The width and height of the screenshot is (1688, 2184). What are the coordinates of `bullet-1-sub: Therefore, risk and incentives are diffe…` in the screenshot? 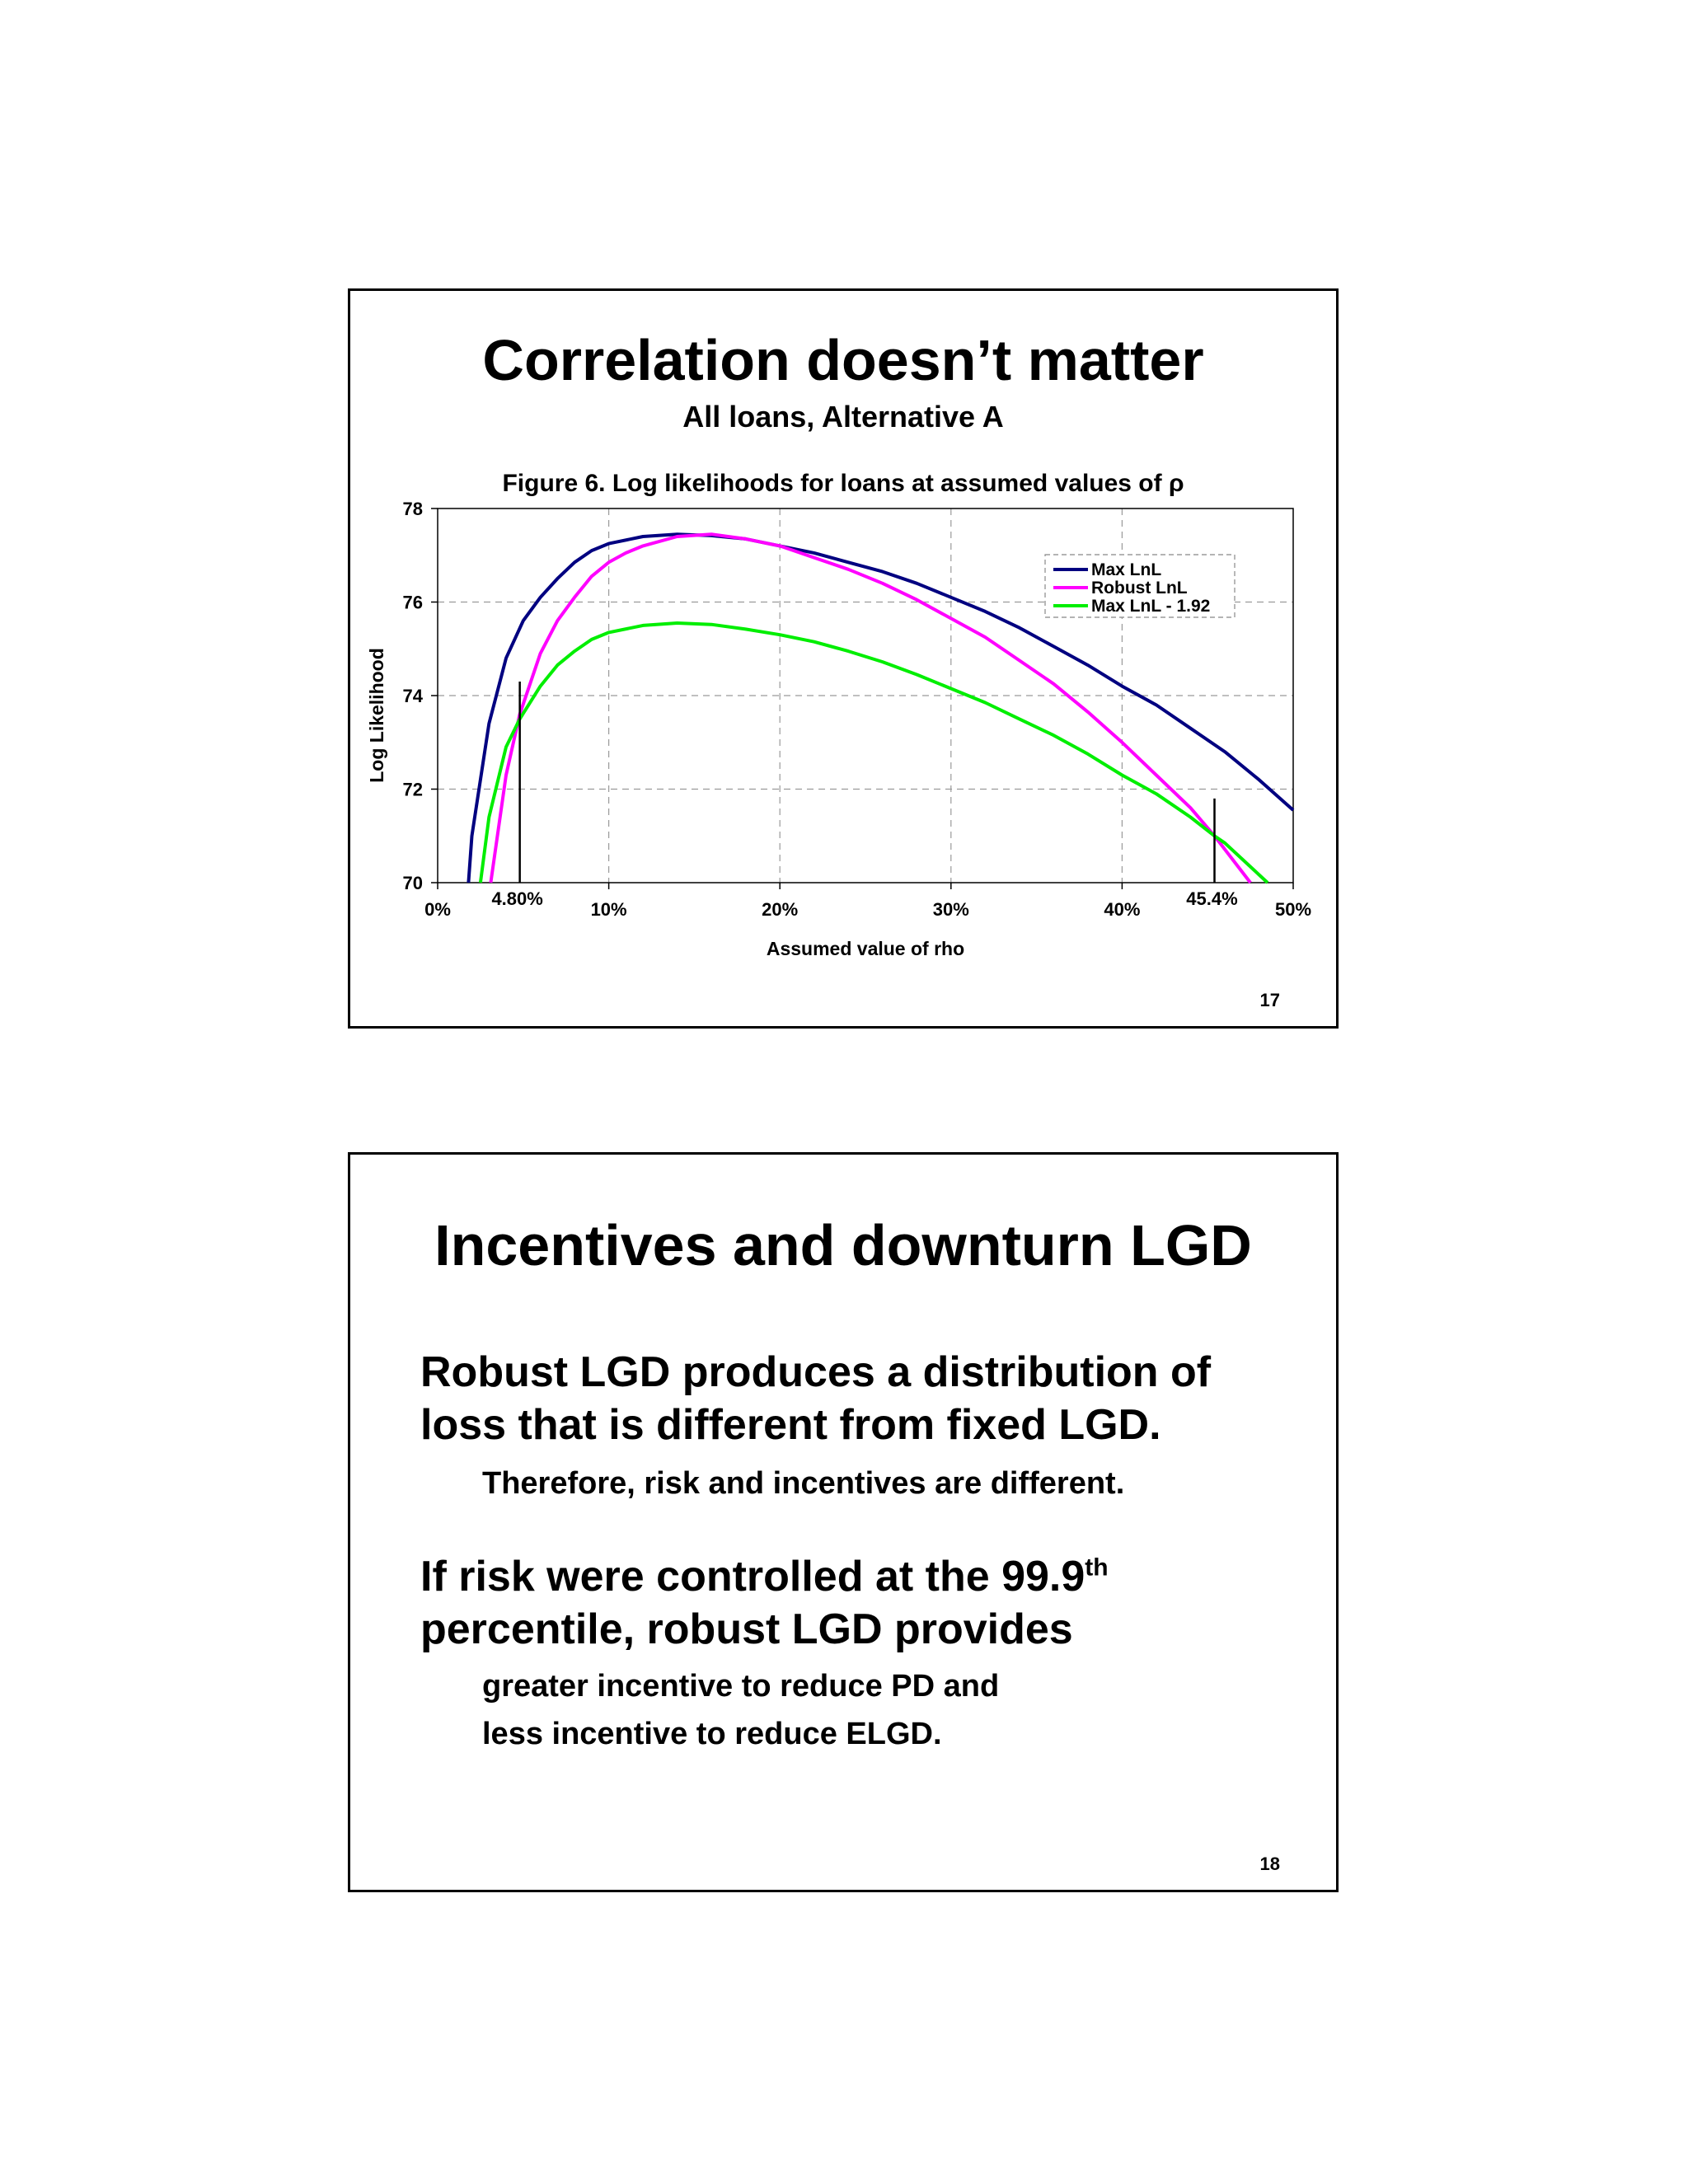 It's located at (803, 1483).